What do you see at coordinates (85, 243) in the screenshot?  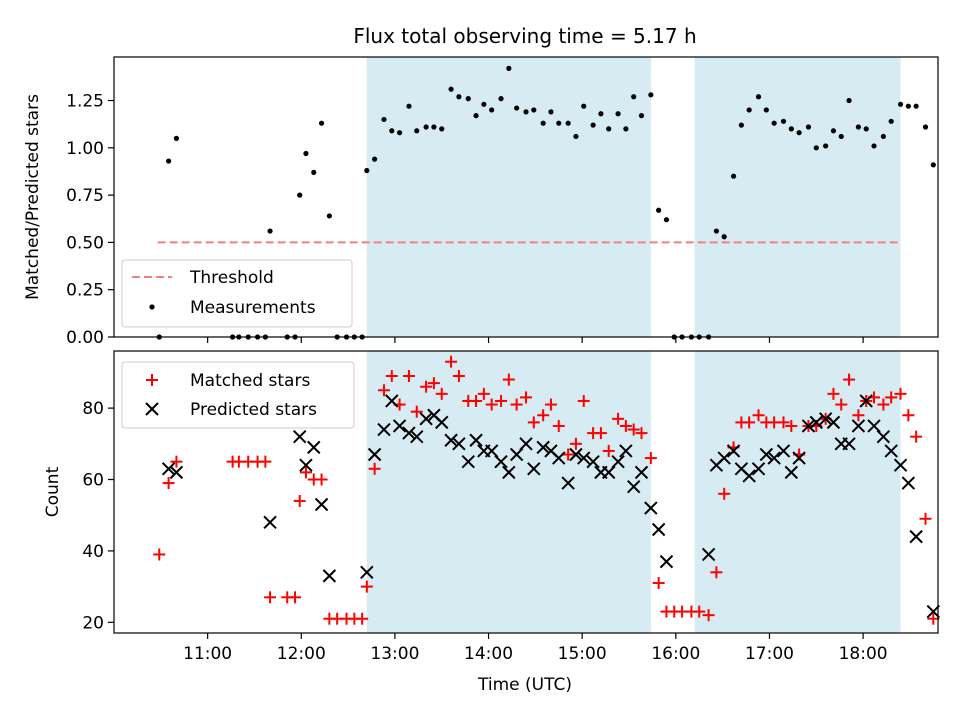 I see `top-y-tick-label: 0.50` at bounding box center [85, 243].